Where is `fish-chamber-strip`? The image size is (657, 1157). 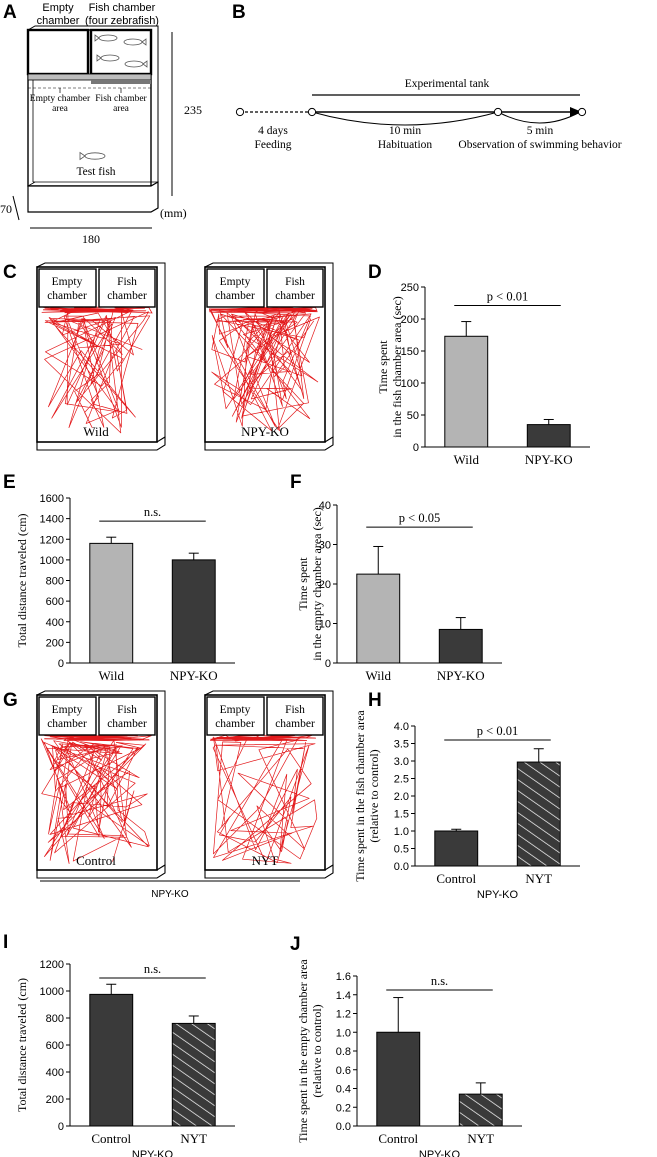
fish-chamber-strip is located at coordinates (121, 82).